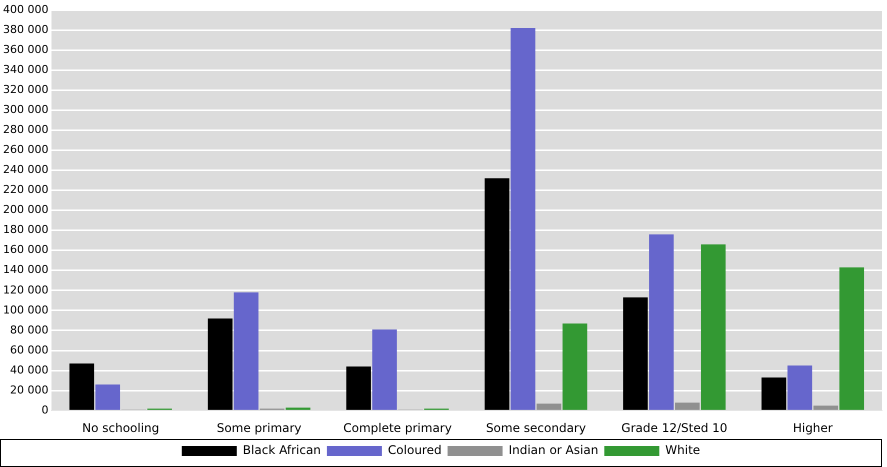 The image size is (887, 467). Describe the element at coordinates (25, 249) in the screenshot. I see `y-tick-label: 160 000` at that location.